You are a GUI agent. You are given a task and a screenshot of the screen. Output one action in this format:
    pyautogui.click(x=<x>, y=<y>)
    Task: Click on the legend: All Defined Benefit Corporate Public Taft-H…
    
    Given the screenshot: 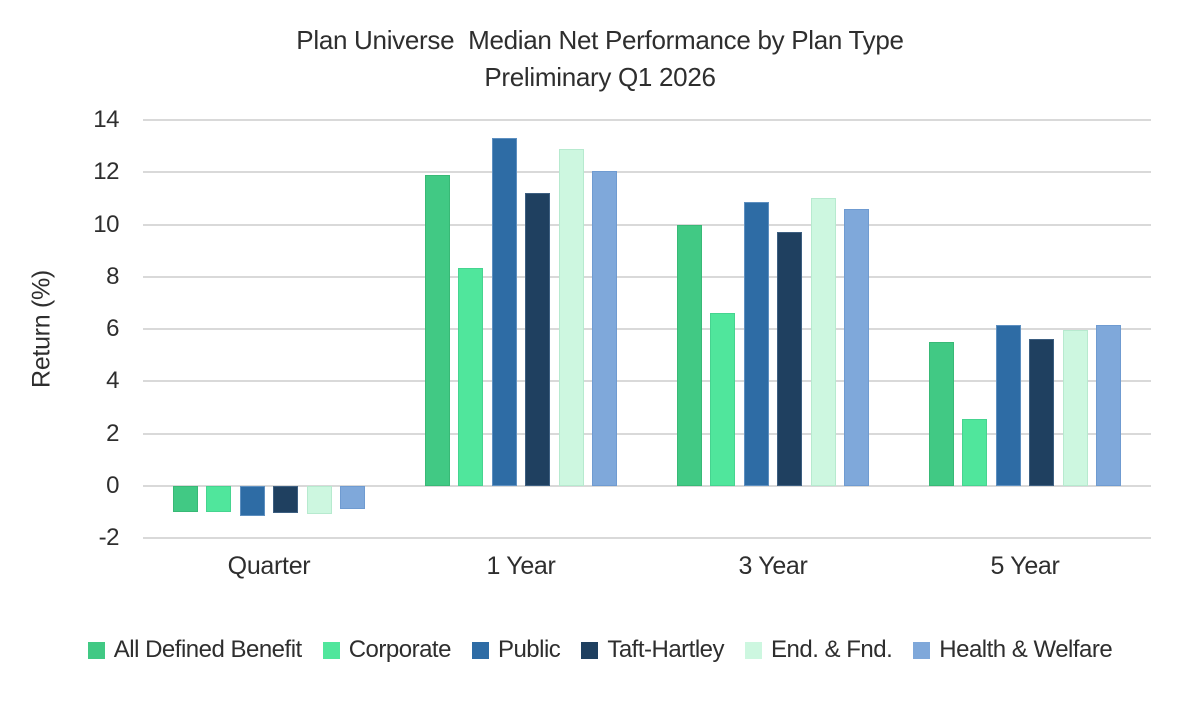 What is the action you would take?
    pyautogui.click(x=600, y=650)
    